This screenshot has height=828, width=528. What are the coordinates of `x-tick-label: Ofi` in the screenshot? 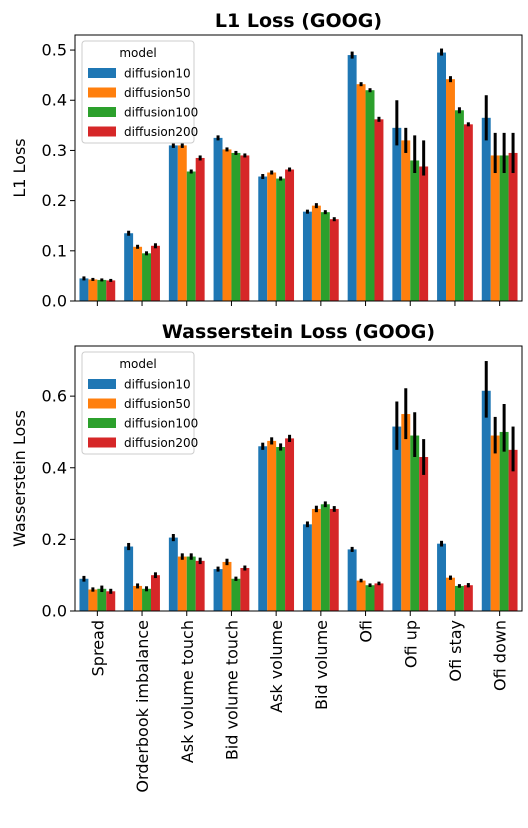 It's located at (366, 631).